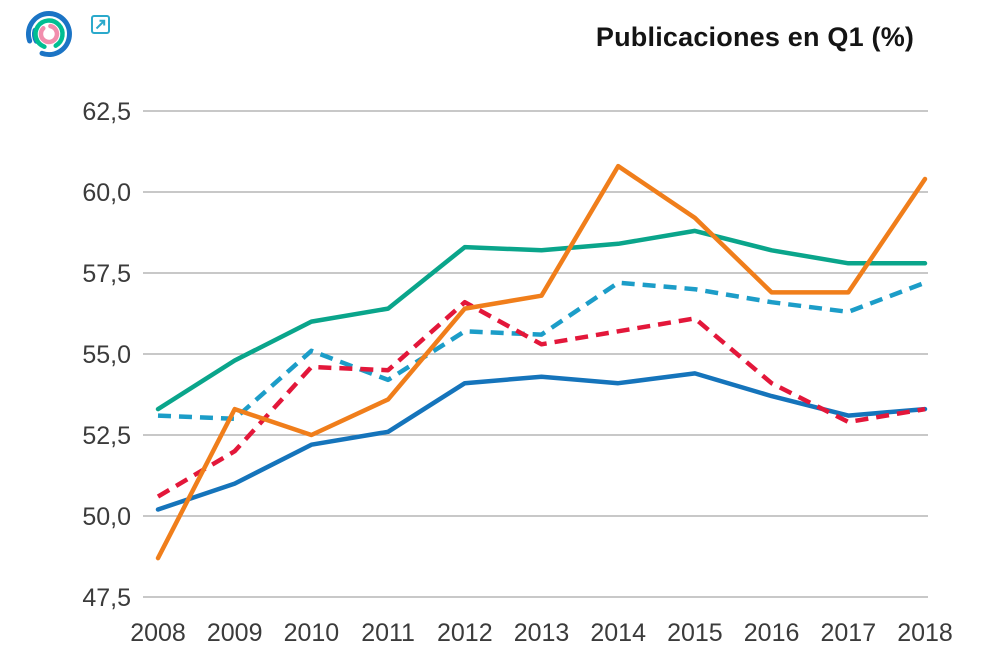  What do you see at coordinates (542, 633) in the screenshot?
I see `x-tick-label: 2013` at bounding box center [542, 633].